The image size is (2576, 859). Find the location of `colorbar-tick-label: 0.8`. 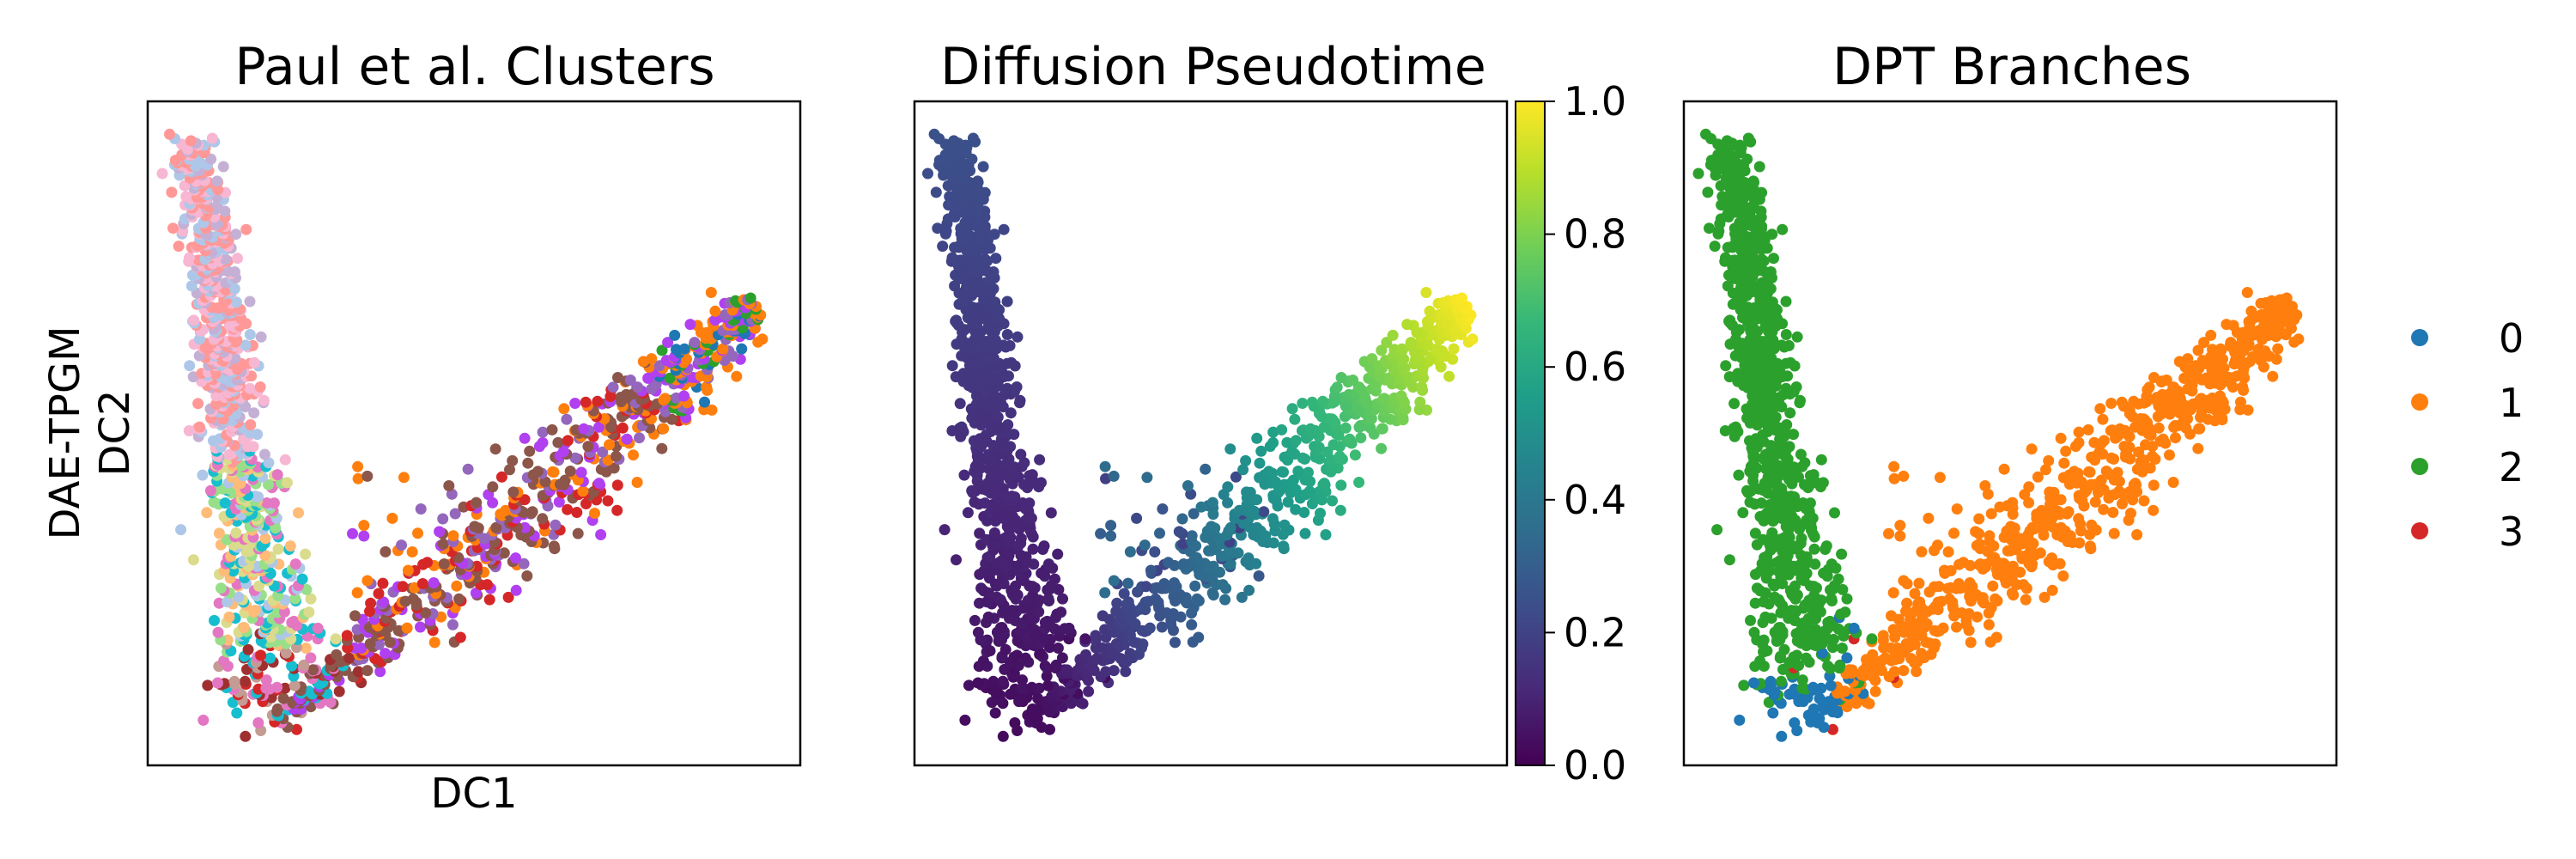

colorbar-tick-label: 0.8 is located at coordinates (1595, 235).